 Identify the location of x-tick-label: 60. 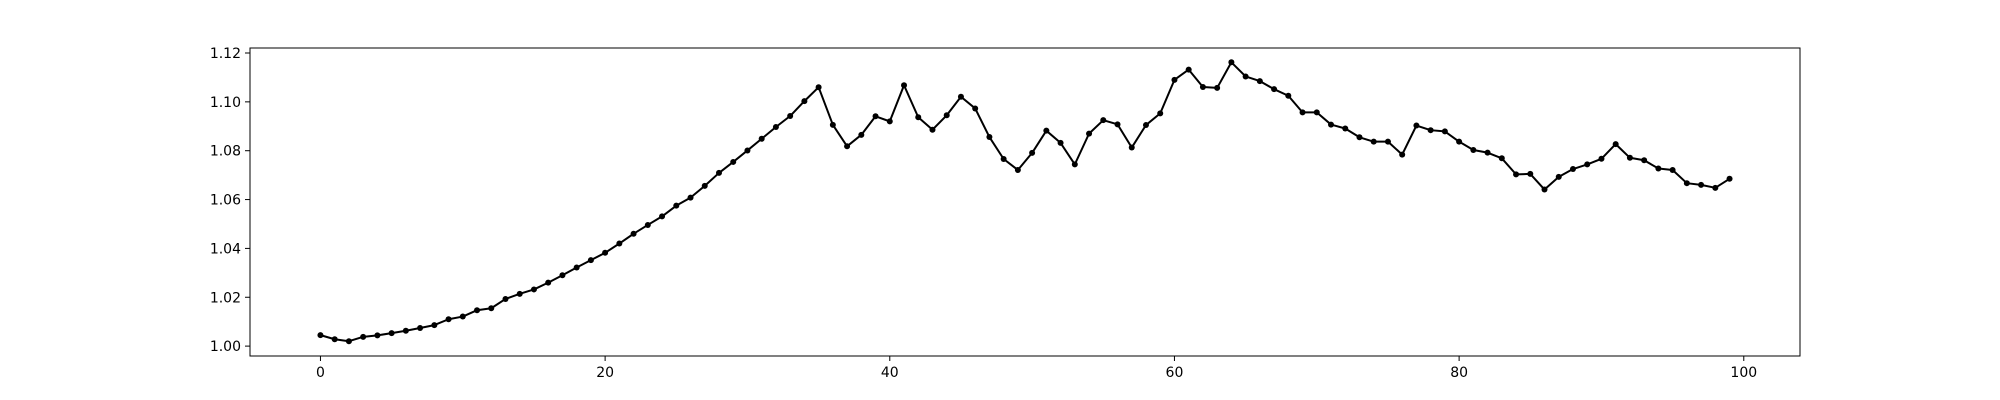
(1175, 373).